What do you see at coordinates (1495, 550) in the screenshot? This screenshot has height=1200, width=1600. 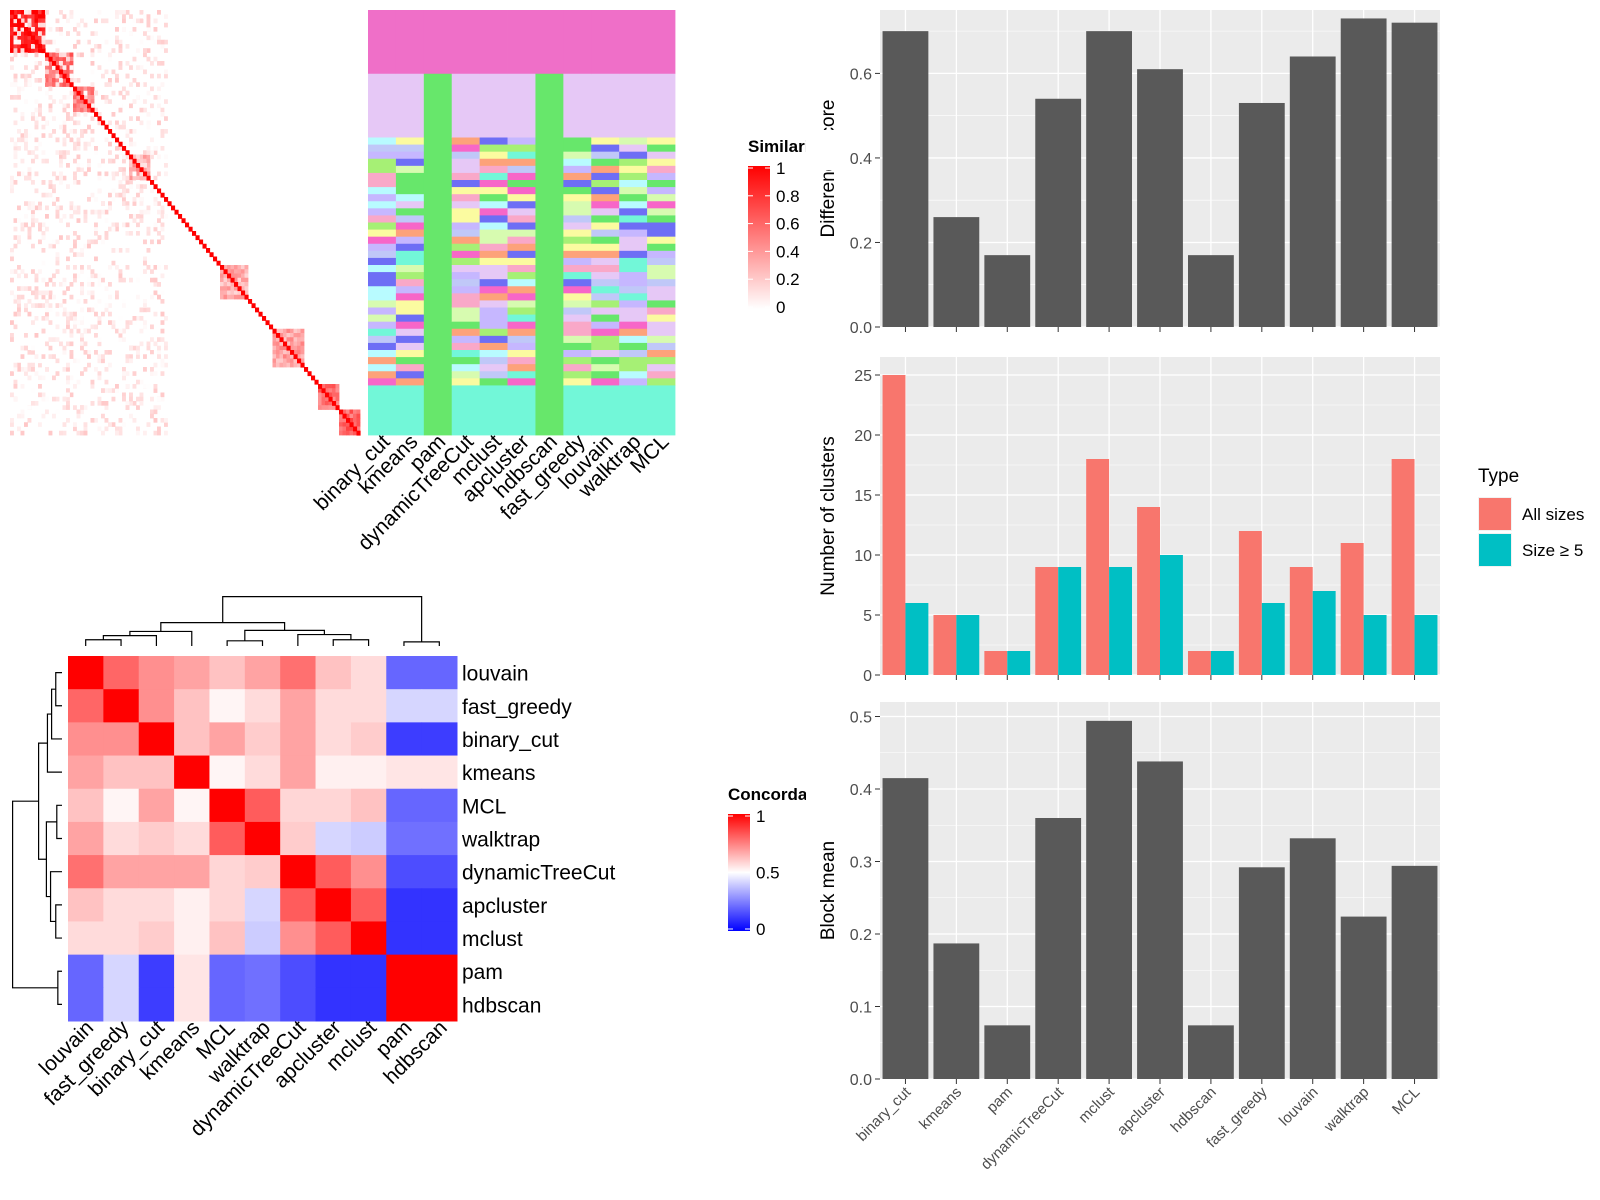 I see `legend-key-swatch` at bounding box center [1495, 550].